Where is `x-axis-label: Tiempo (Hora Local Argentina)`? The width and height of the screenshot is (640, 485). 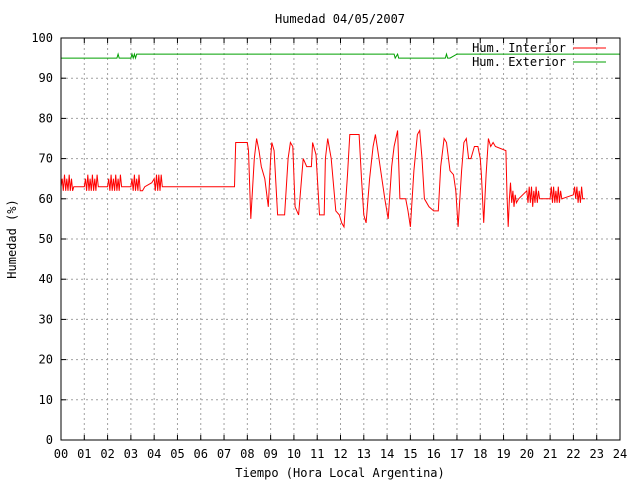 x-axis-label: Tiempo (Hora Local Argentina) is located at coordinates (340, 473).